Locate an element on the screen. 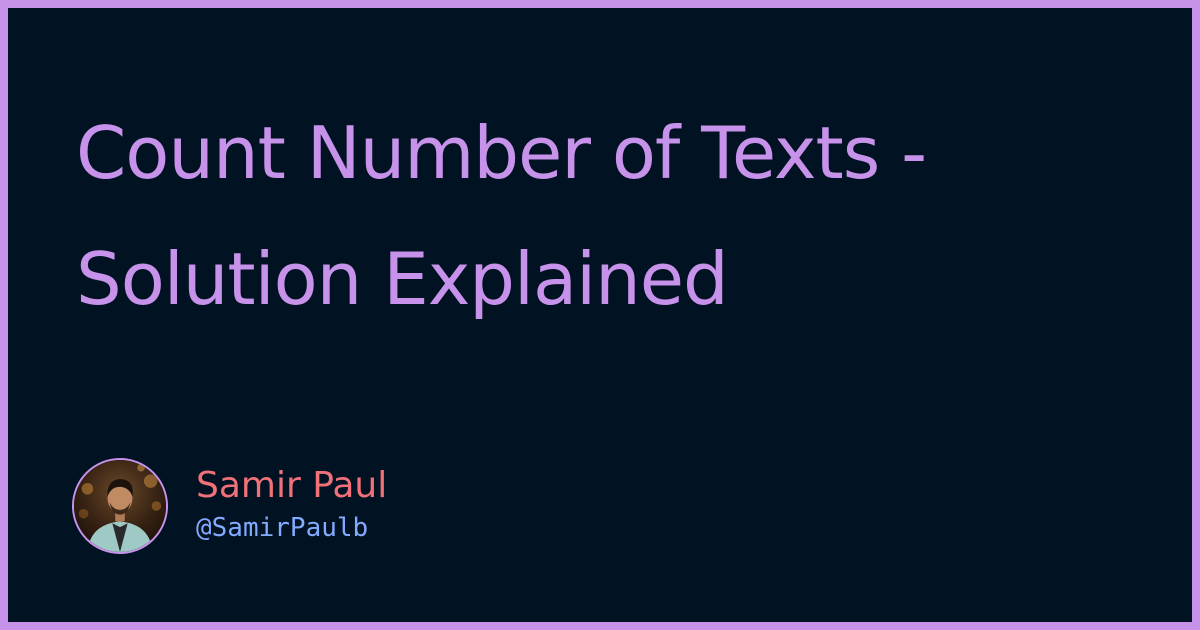 The image size is (1200, 630). author-photo-icon is located at coordinates (120, 506).